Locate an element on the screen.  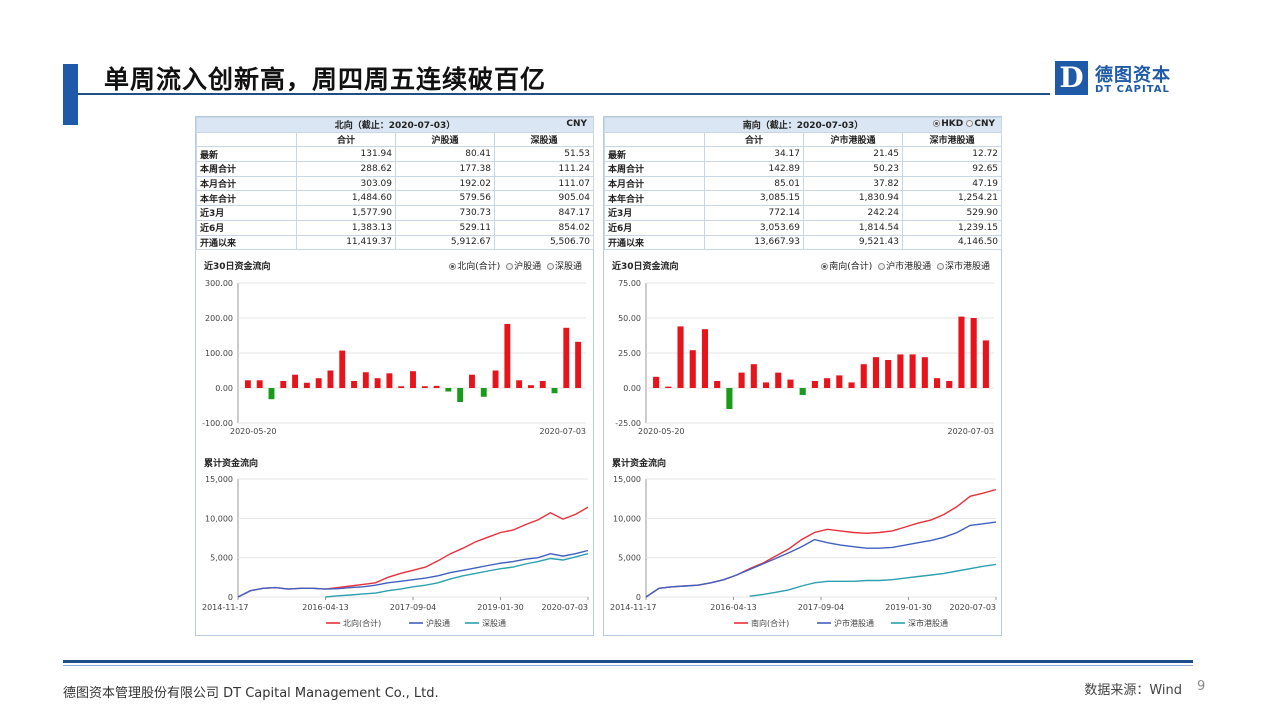
currency-option: CNY is located at coordinates (985, 124).